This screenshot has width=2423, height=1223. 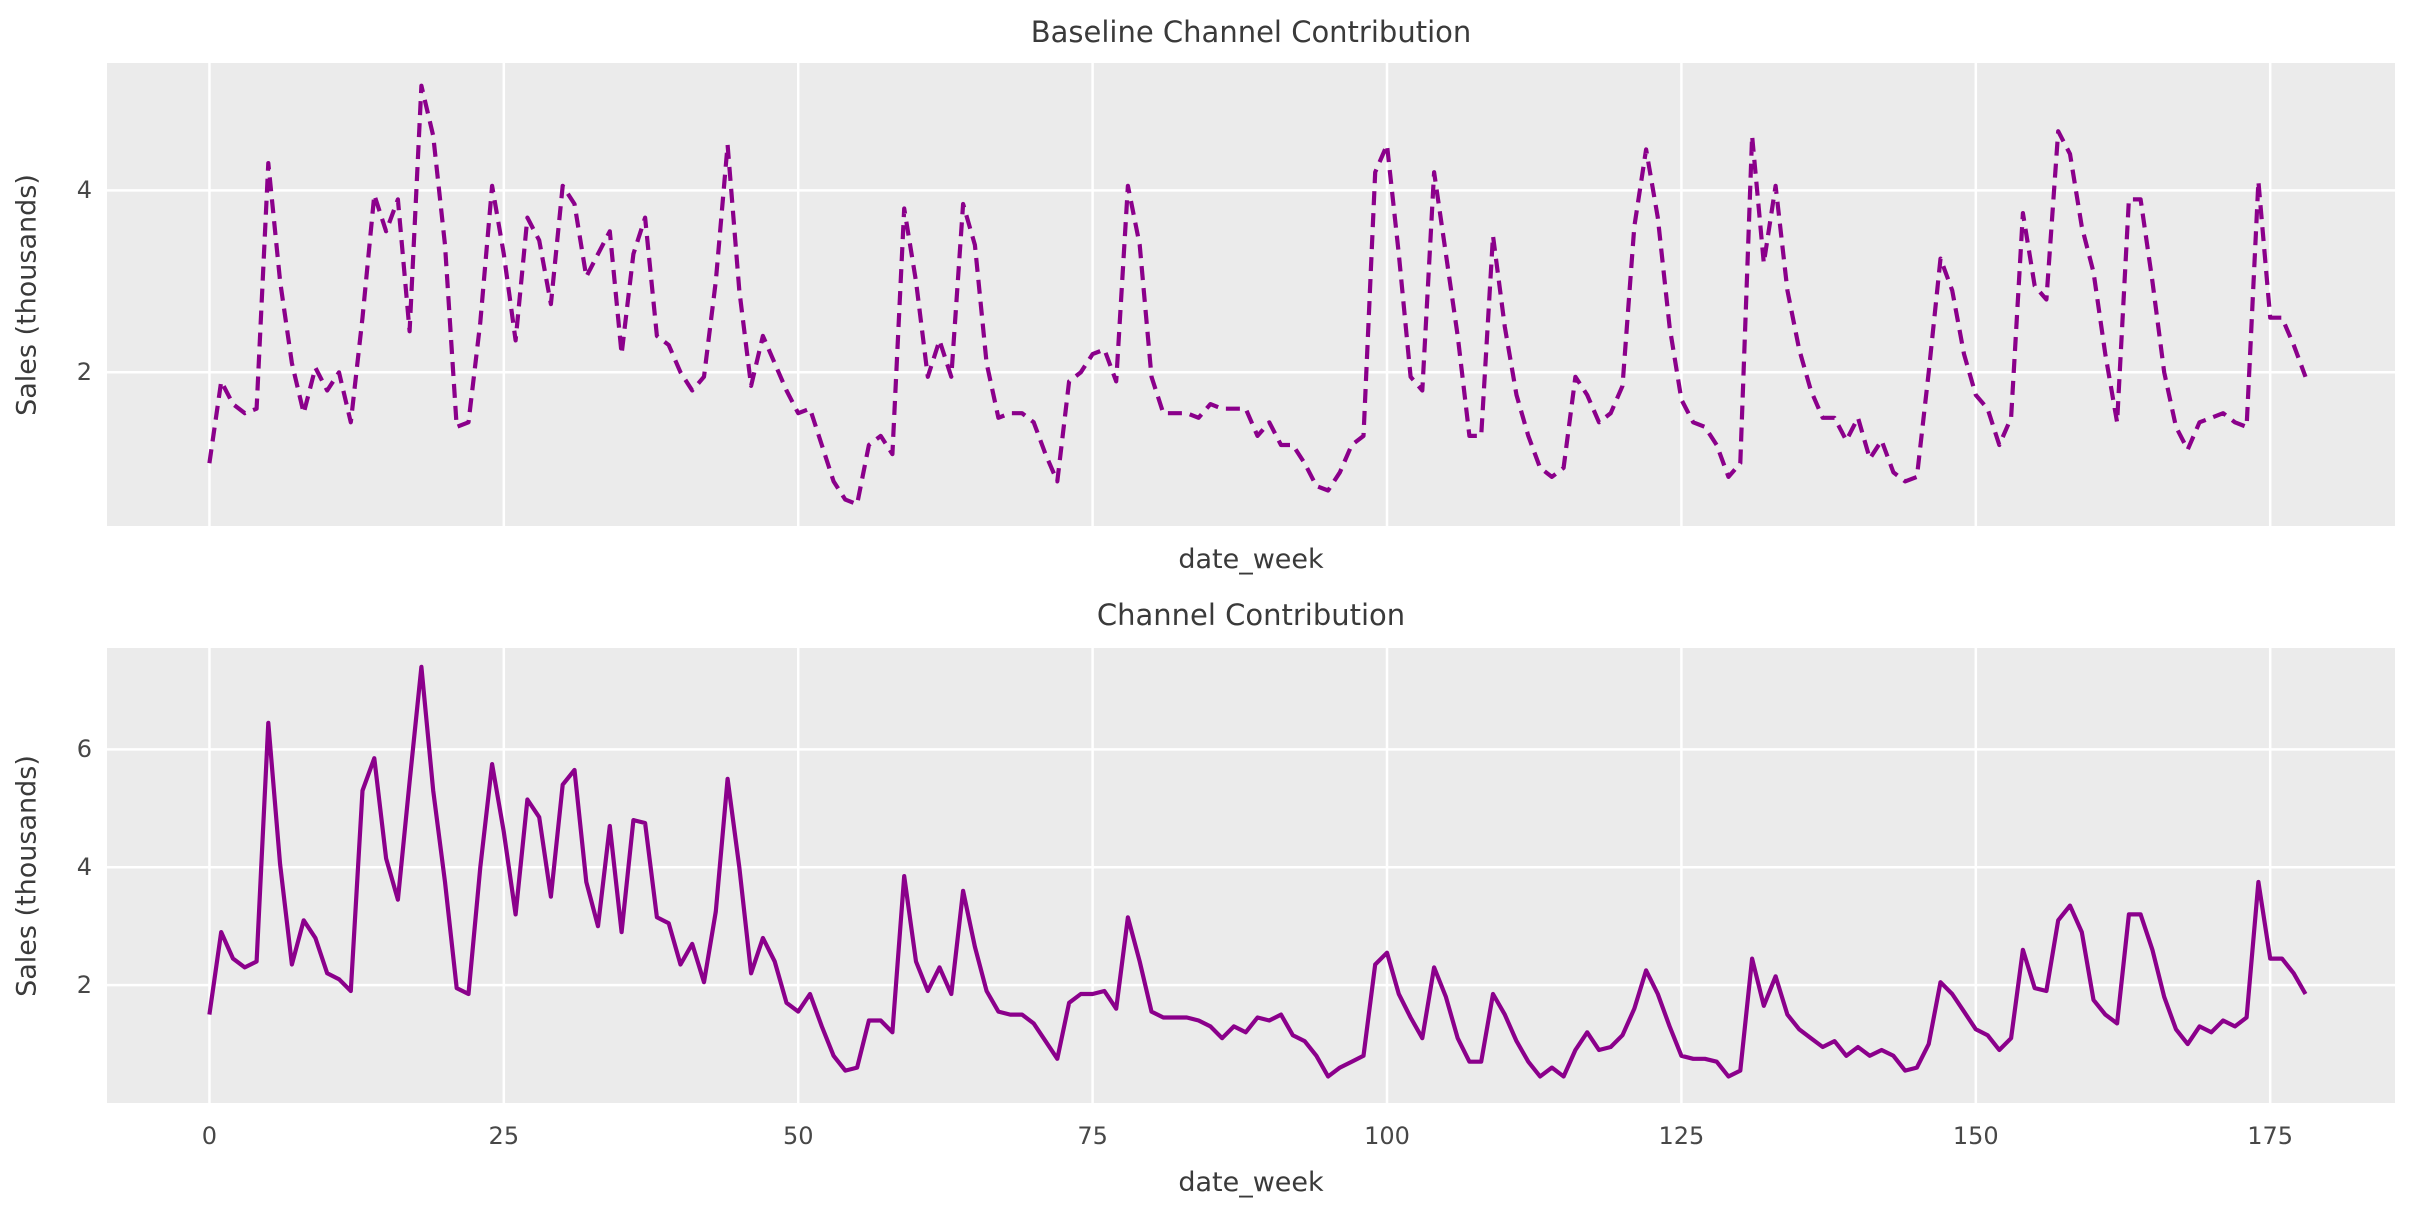 I want to click on bottom-chart-title: Channel Contribution, so click(x=1251, y=615).